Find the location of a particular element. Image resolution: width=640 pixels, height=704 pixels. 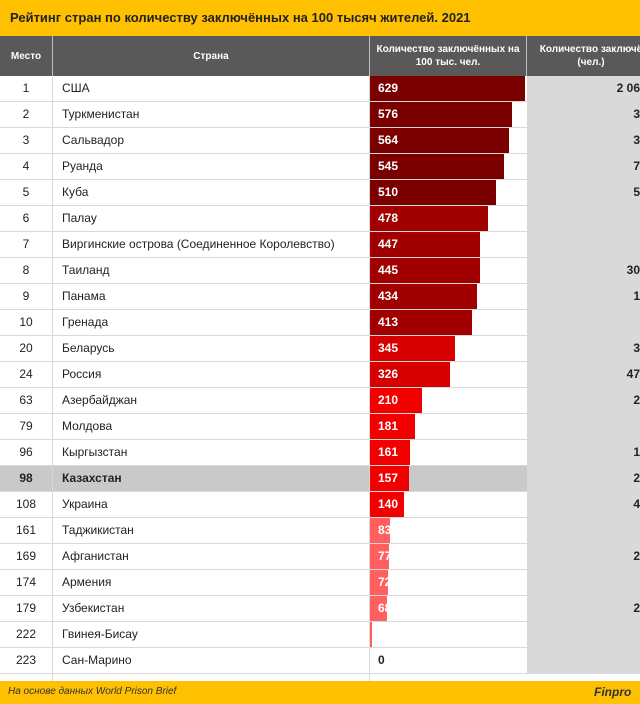

row-country: Беларусь is located at coordinates (88, 348).